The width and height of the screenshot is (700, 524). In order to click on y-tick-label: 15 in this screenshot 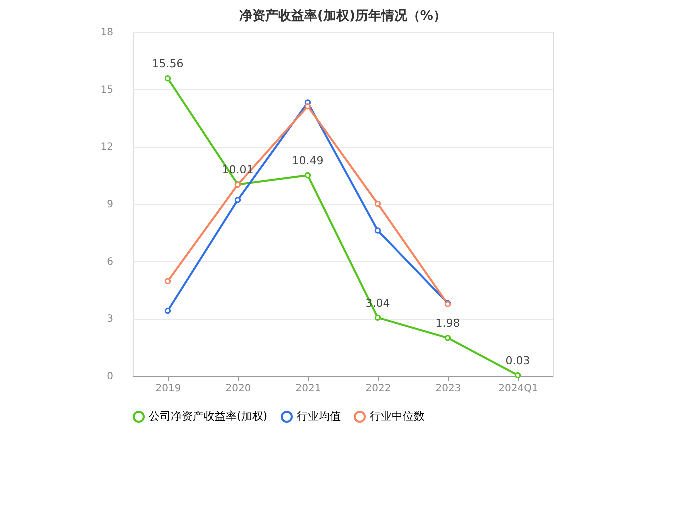, I will do `click(107, 90)`.